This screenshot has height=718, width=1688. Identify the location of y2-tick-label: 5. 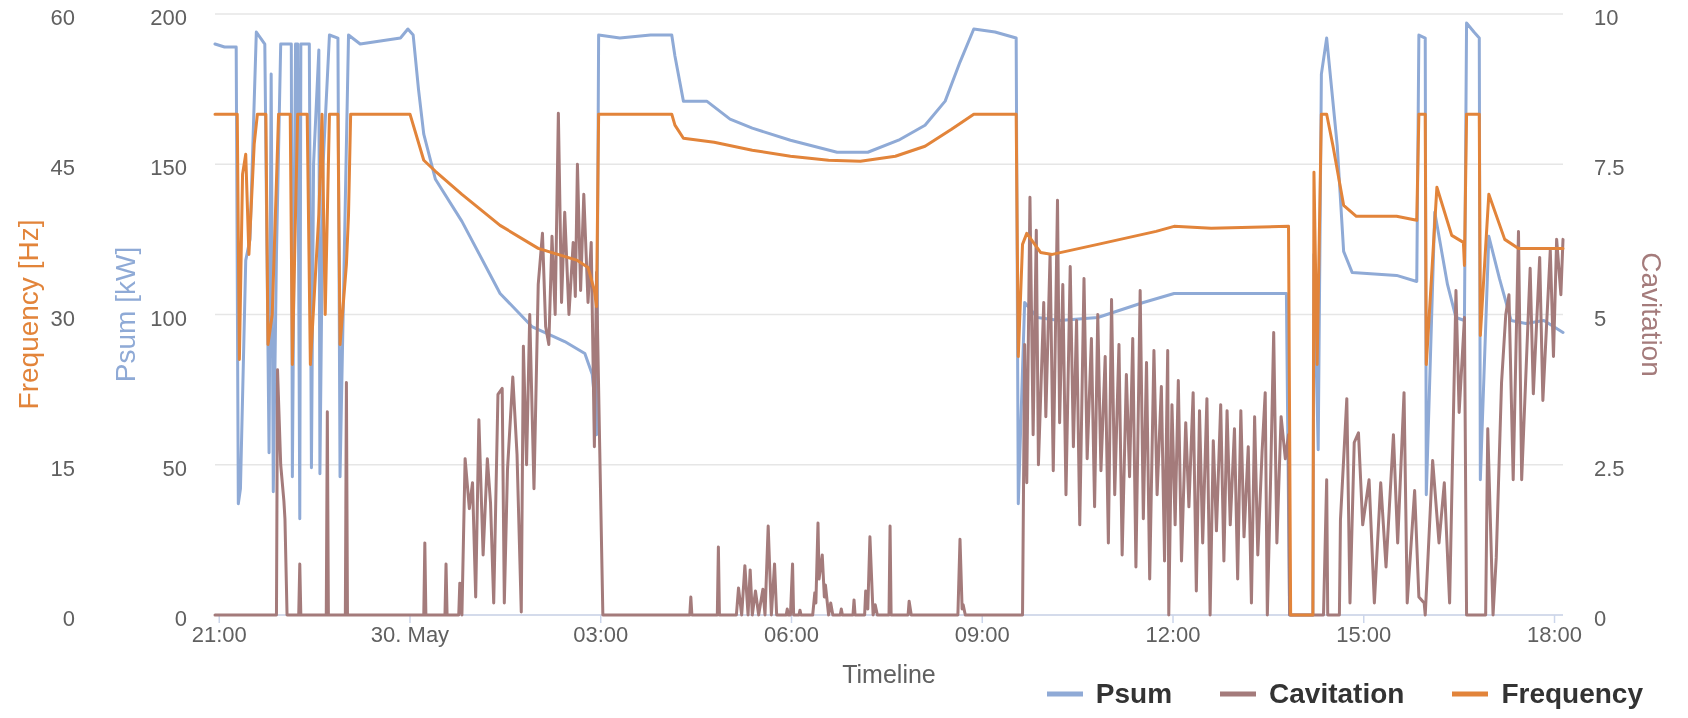
(1600, 317).